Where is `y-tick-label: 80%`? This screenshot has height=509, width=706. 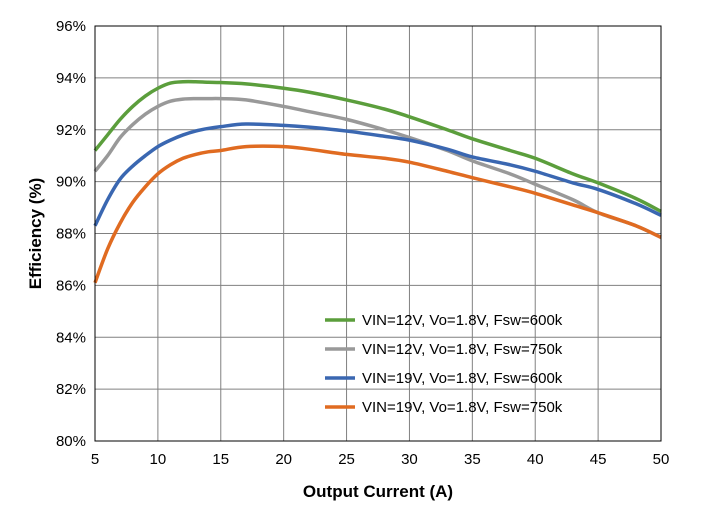 y-tick-label: 80% is located at coordinates (71, 441).